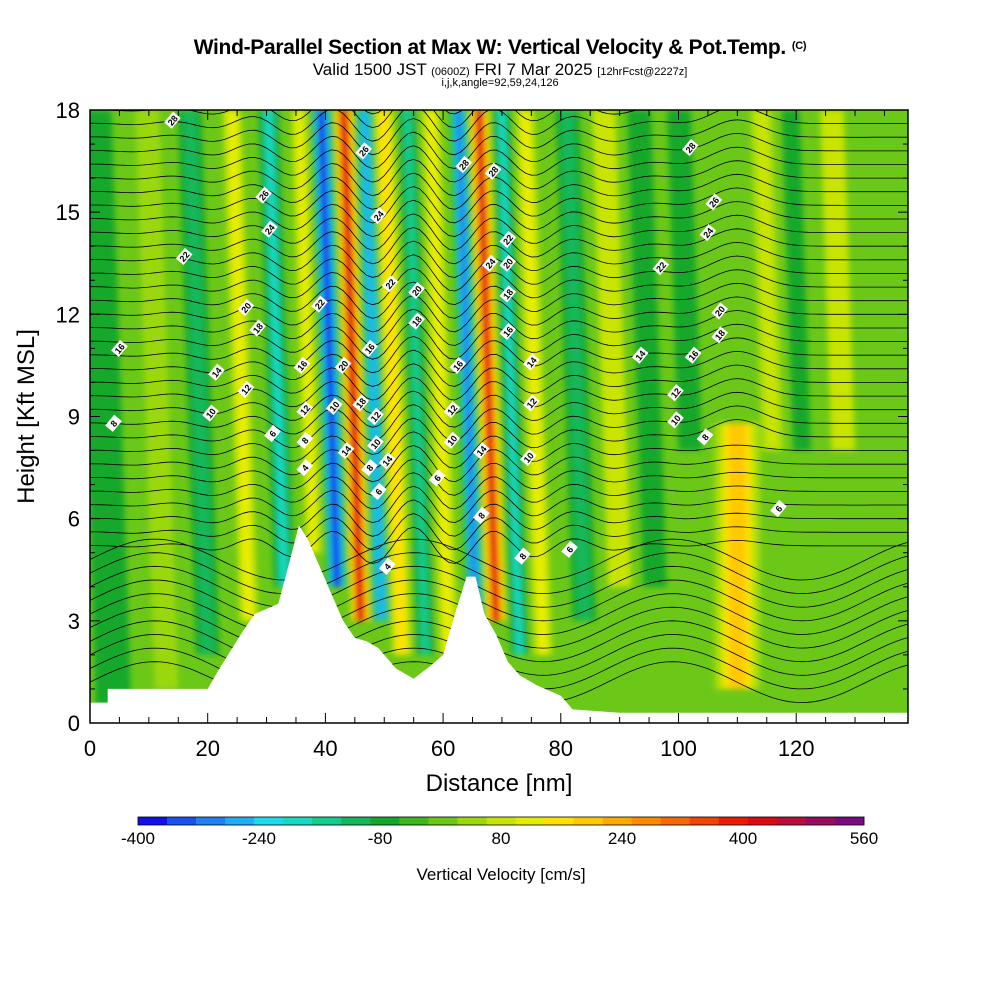  What do you see at coordinates (272, 433) in the screenshot?
I see `contour-label-11: 6` at bounding box center [272, 433].